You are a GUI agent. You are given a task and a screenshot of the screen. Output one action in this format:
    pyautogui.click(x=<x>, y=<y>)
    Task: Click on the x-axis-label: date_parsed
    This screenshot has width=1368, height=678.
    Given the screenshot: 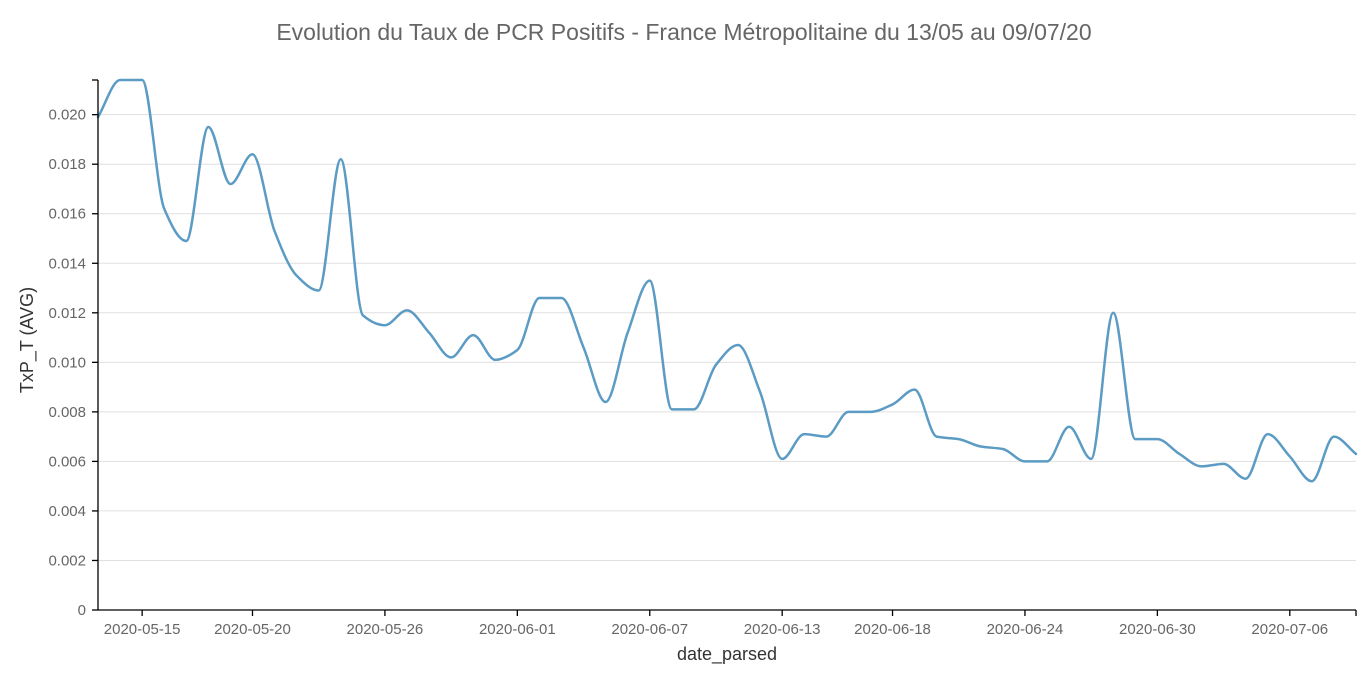 What is the action you would take?
    pyautogui.click(x=727, y=654)
    